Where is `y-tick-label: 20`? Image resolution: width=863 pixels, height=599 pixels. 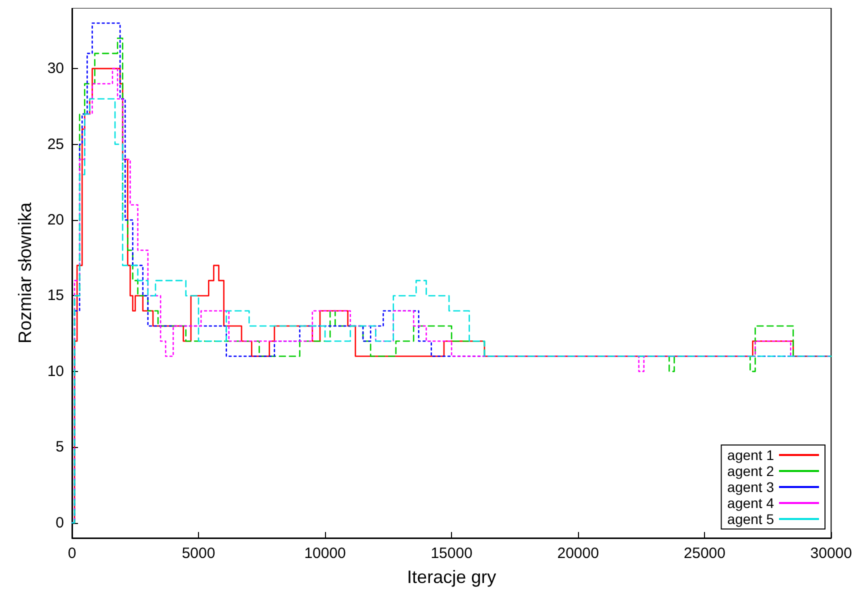 y-tick-label: 20 is located at coordinates (55, 220).